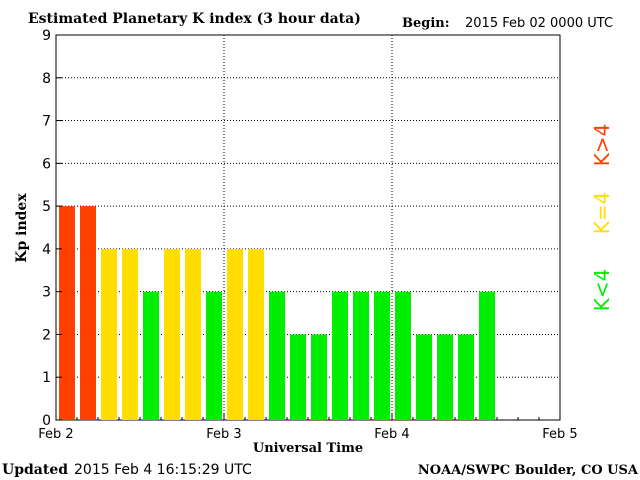 The image size is (640, 480). Describe the element at coordinates (46, 79) in the screenshot. I see `y-tick-label: 8` at that location.